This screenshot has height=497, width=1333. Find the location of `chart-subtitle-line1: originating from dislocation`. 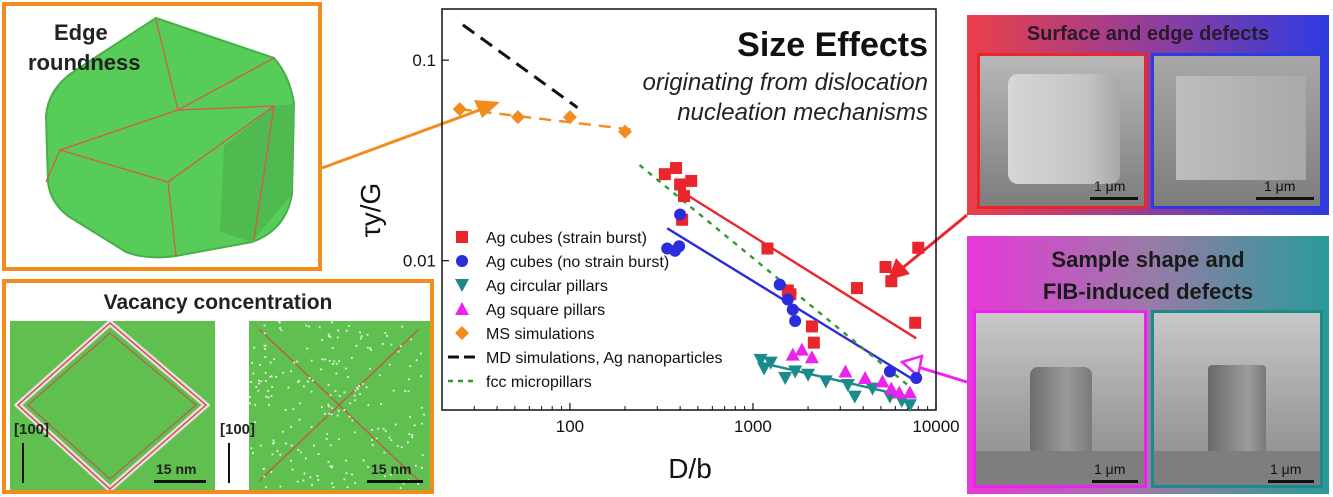

chart-subtitle-line1: originating from dislocation is located at coordinates (785, 82).